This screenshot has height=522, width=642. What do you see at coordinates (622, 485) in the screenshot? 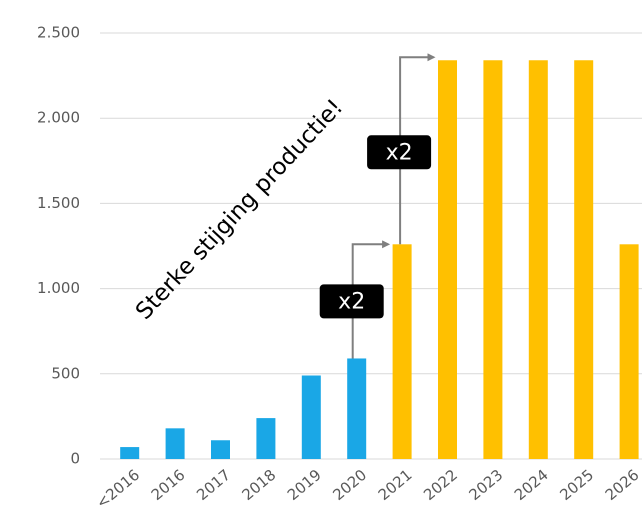
I see `x-tick-label: 2026` at bounding box center [622, 485].